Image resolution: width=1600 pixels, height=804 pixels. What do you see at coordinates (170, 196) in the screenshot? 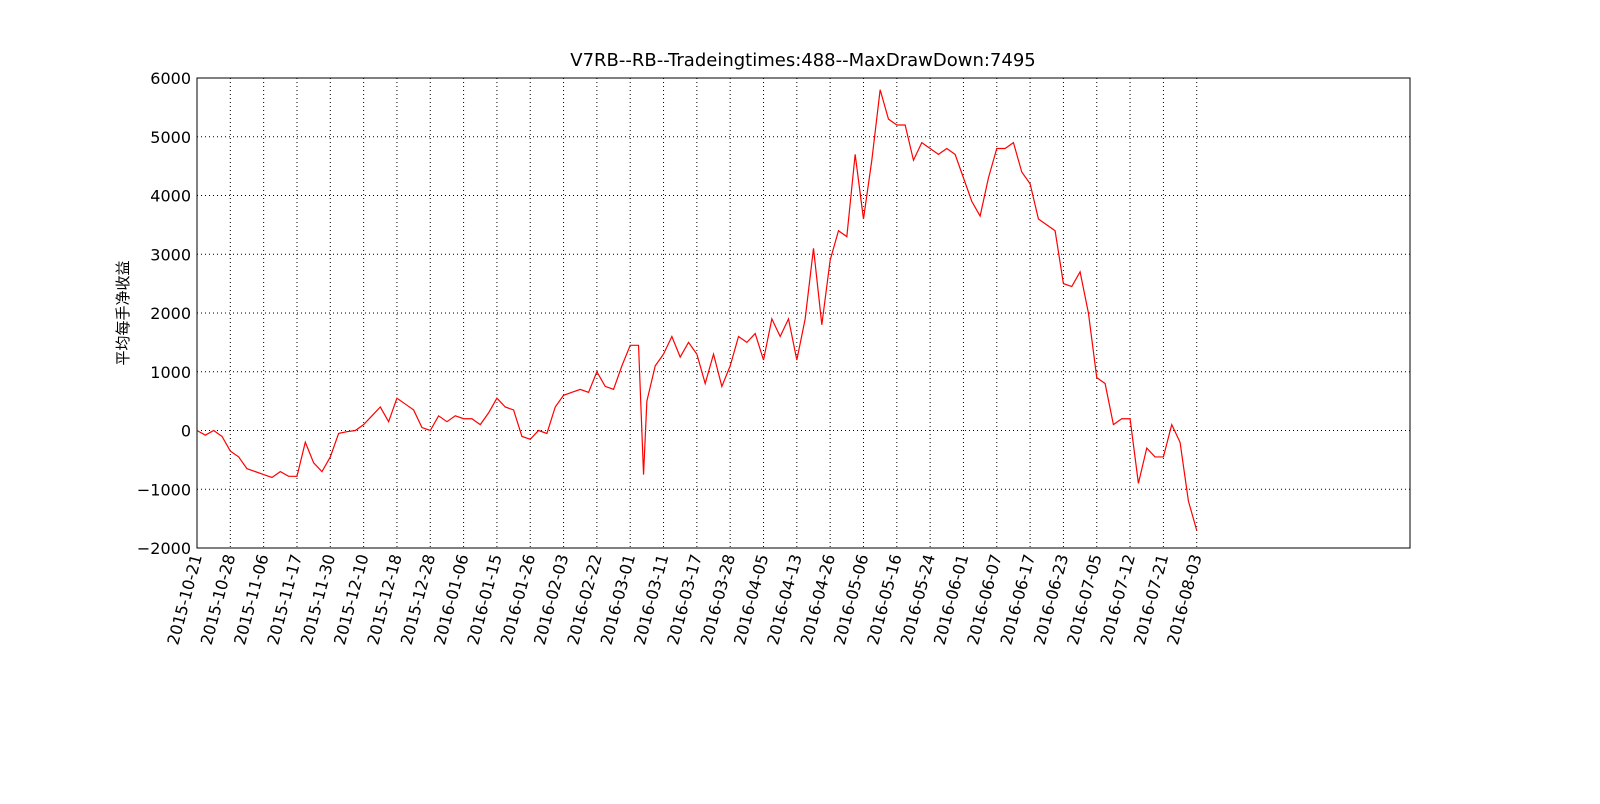
I see `y-tick-label: 4000` at bounding box center [170, 196].